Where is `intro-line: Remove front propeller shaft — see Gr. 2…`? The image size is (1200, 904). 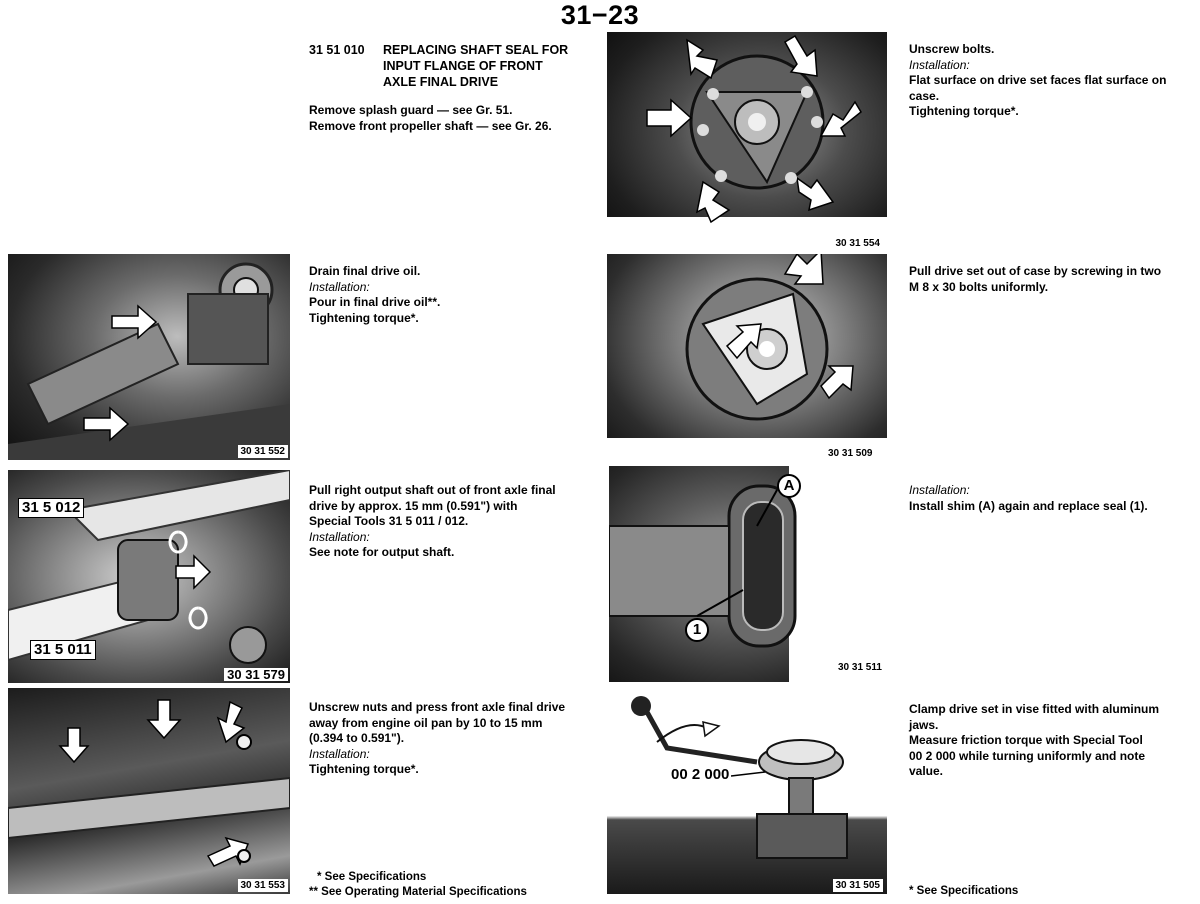
intro-line: Remove front propeller shaft — see Gr. 2… is located at coordinates (430, 125).